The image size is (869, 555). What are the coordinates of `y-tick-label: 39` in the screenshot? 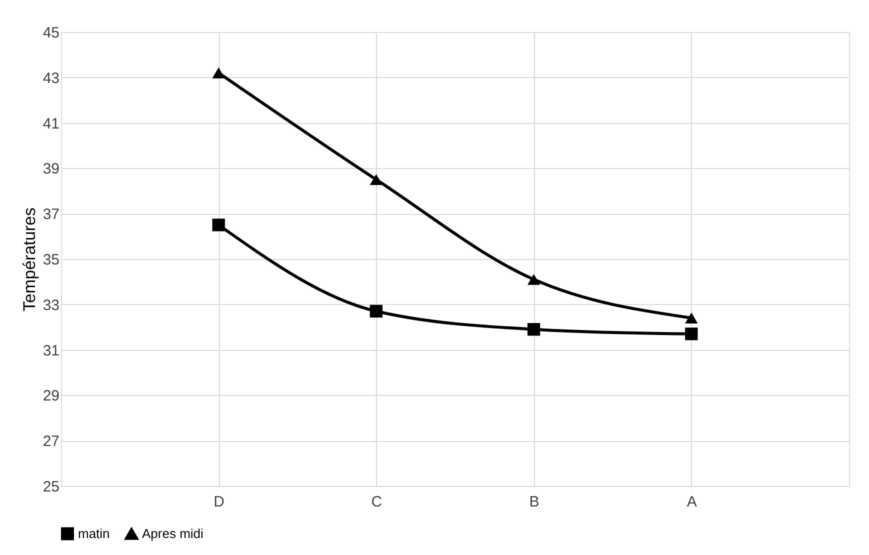 It's located at (51, 169).